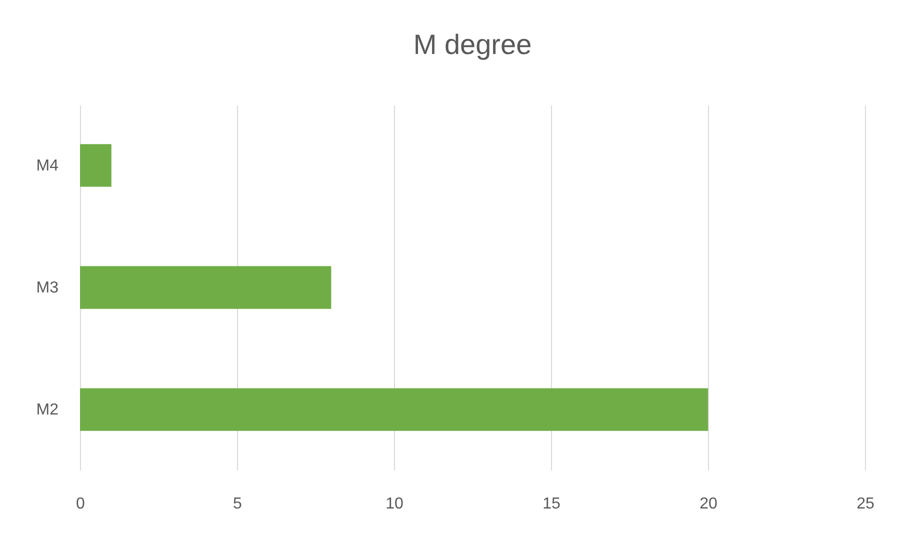 This screenshot has width=897, height=533. What do you see at coordinates (551, 504) in the screenshot?
I see `x-tick-label: 15` at bounding box center [551, 504].